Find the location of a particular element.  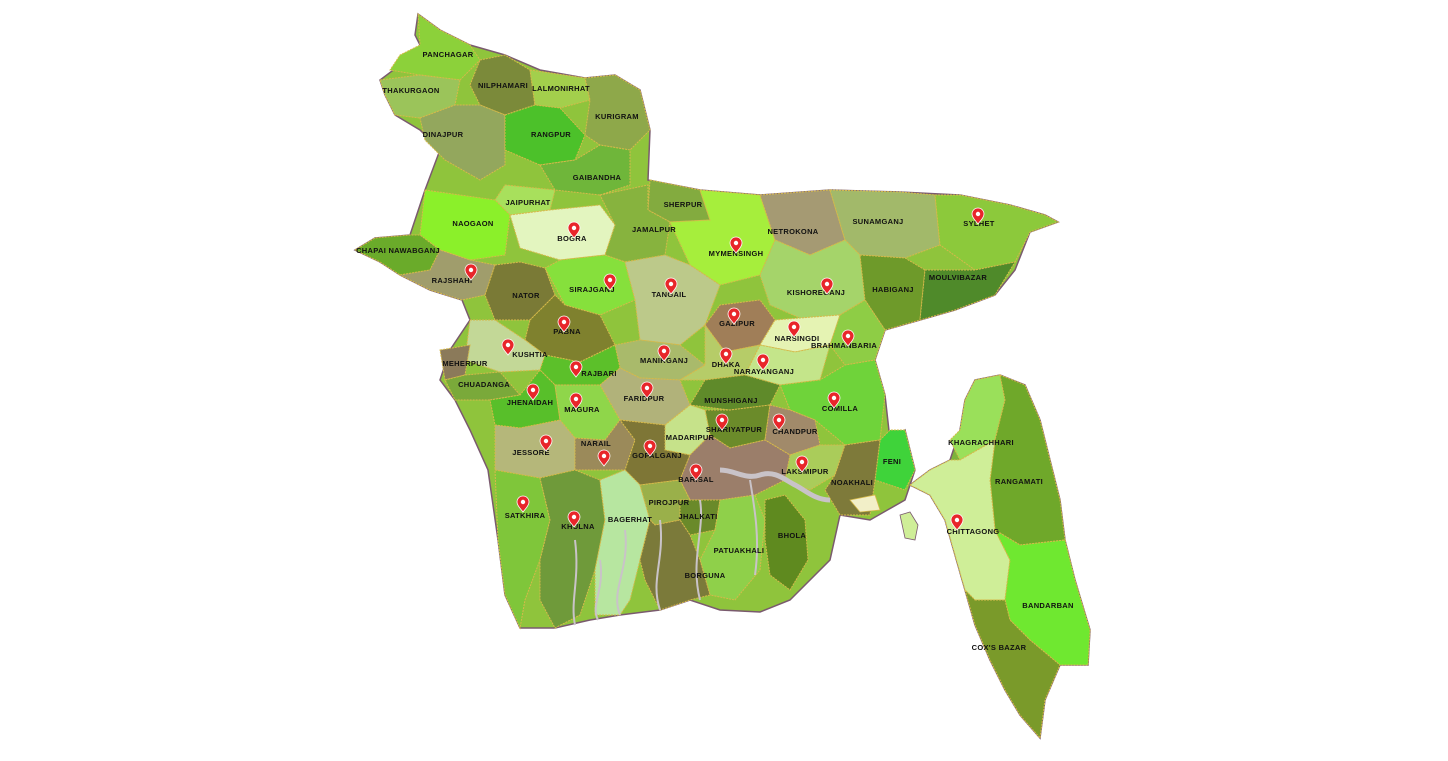

district-label-kishoreganj: KISHOREGANJ is located at coordinates (816, 292).